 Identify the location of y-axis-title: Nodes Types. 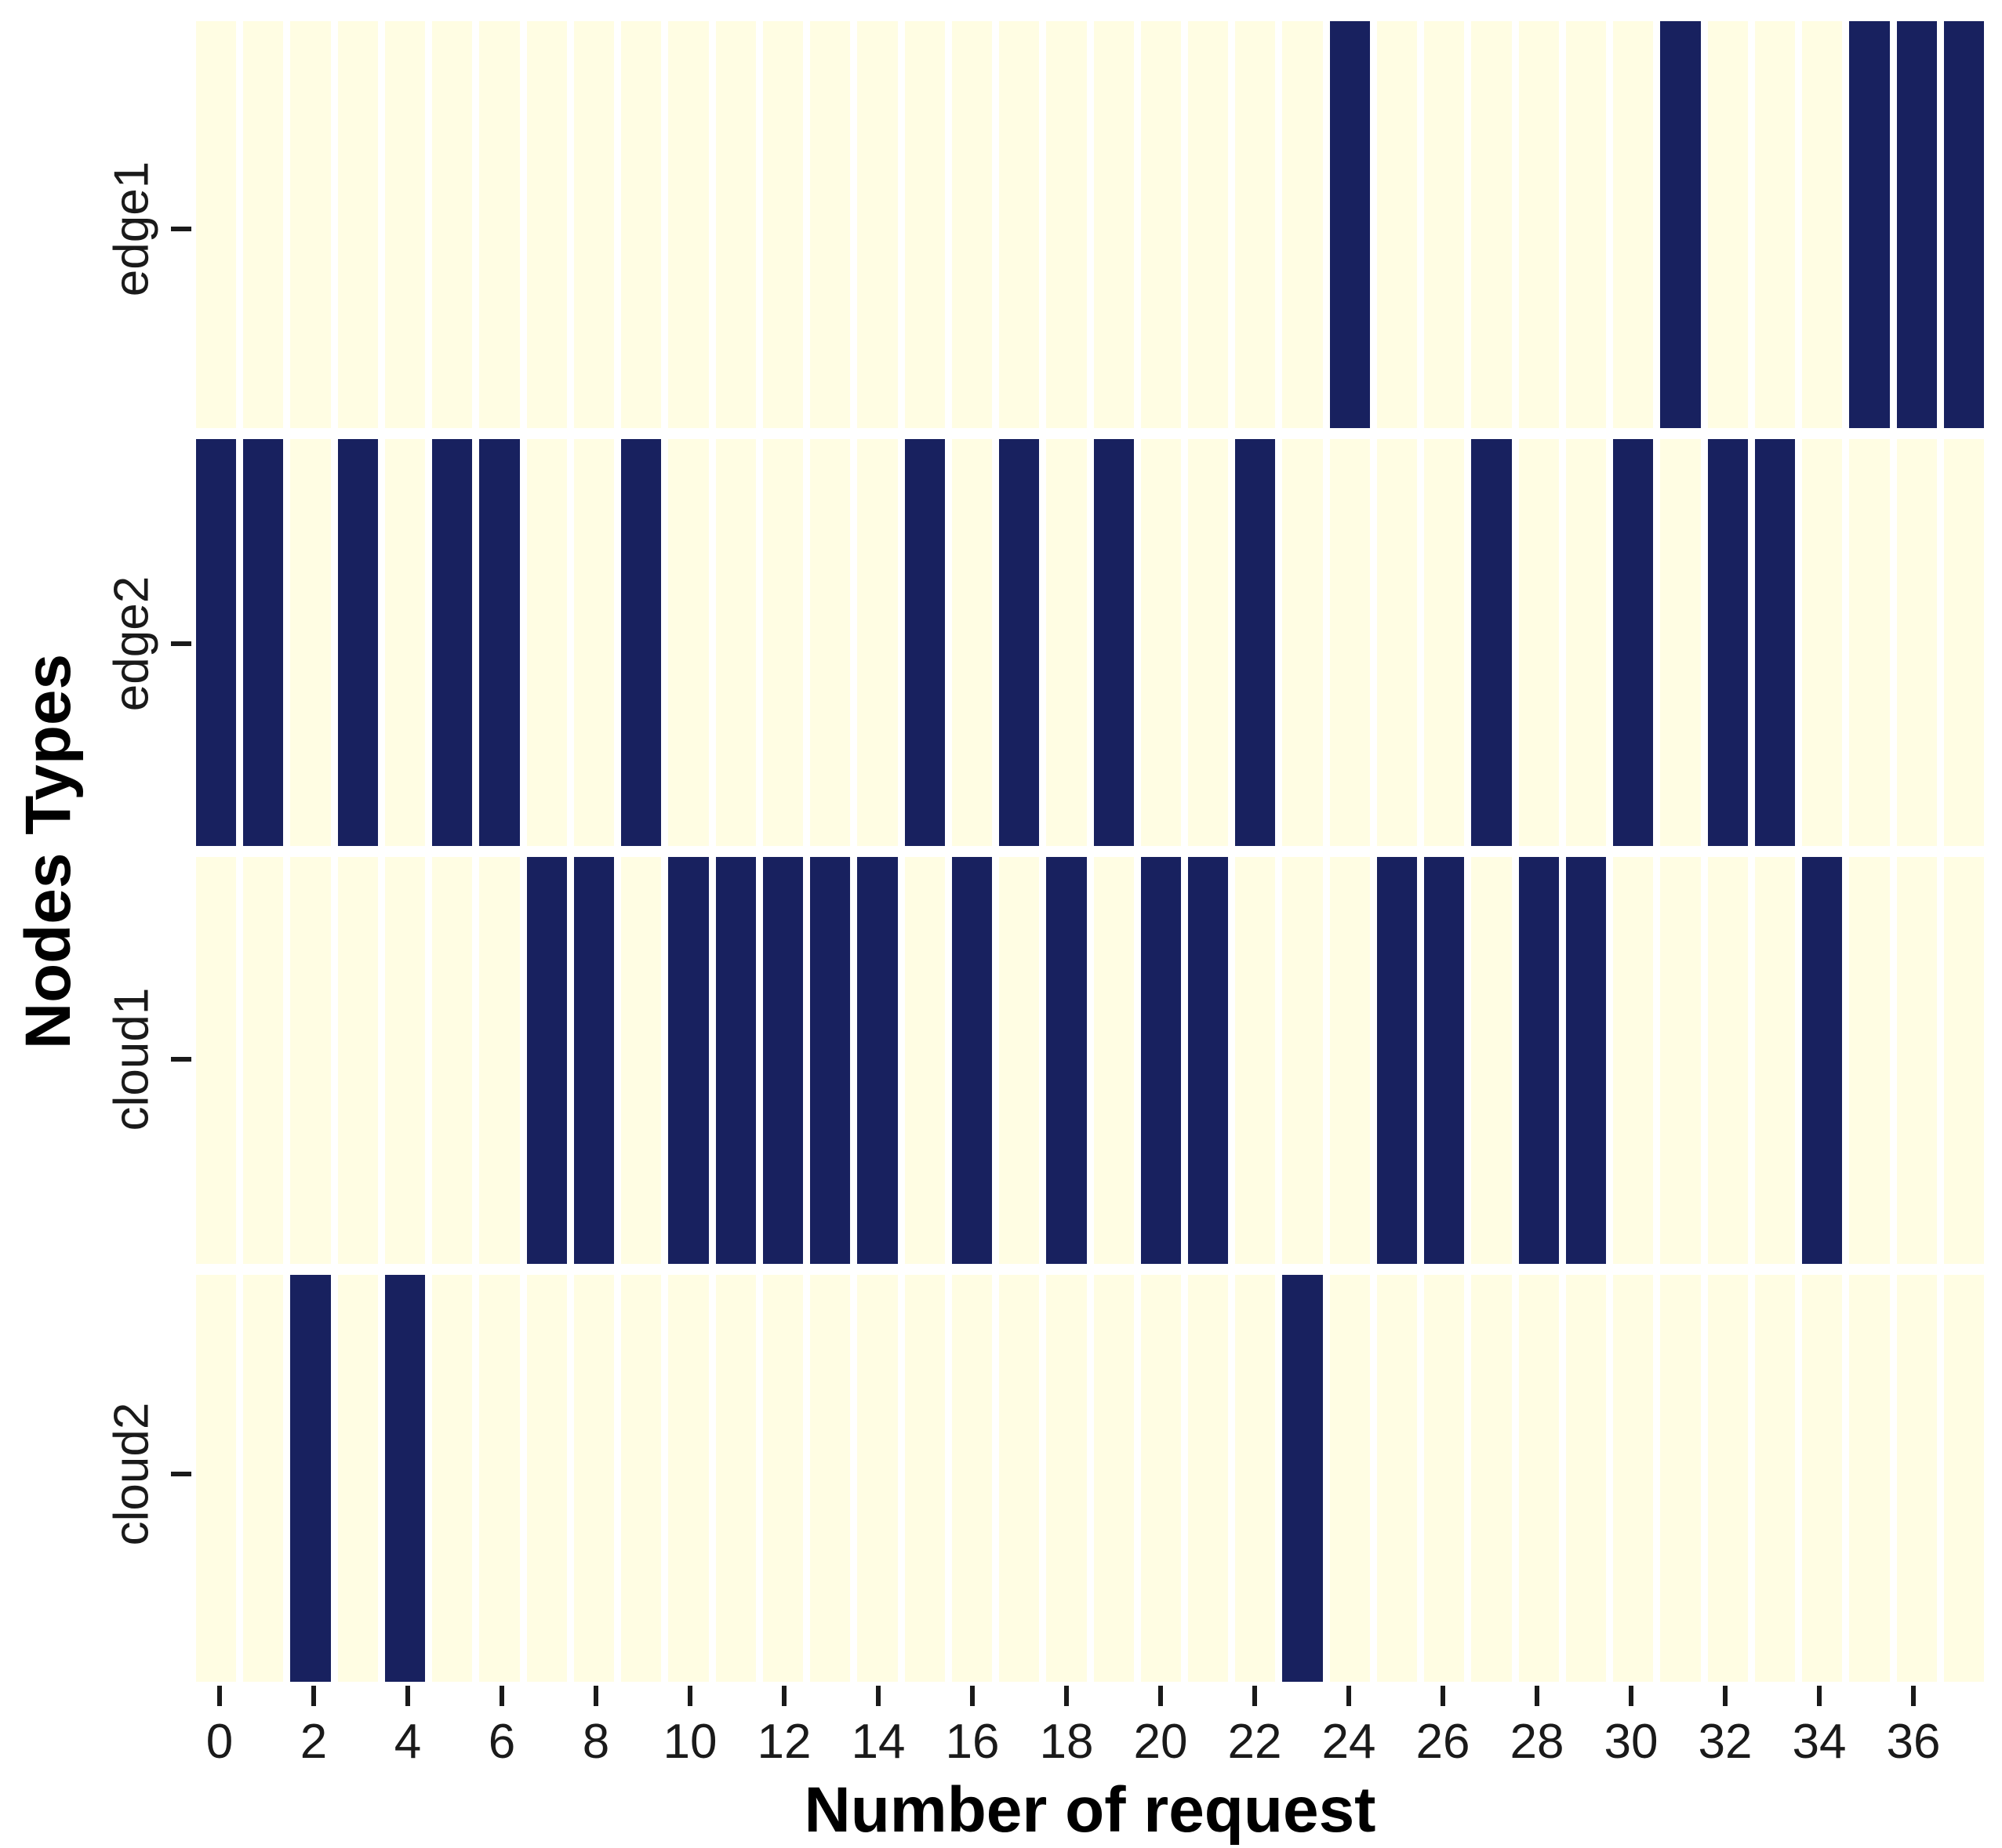
(48, 851).